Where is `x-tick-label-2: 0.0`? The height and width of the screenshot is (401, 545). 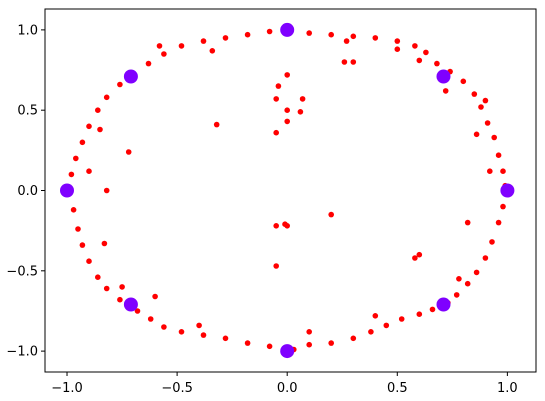
x-tick-label-2: 0.0 is located at coordinates (287, 388).